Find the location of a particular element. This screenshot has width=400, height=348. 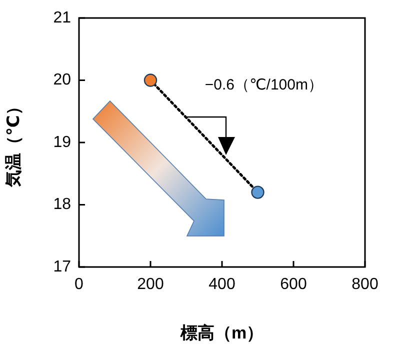

x-tick-label: 600 is located at coordinates (293, 285).